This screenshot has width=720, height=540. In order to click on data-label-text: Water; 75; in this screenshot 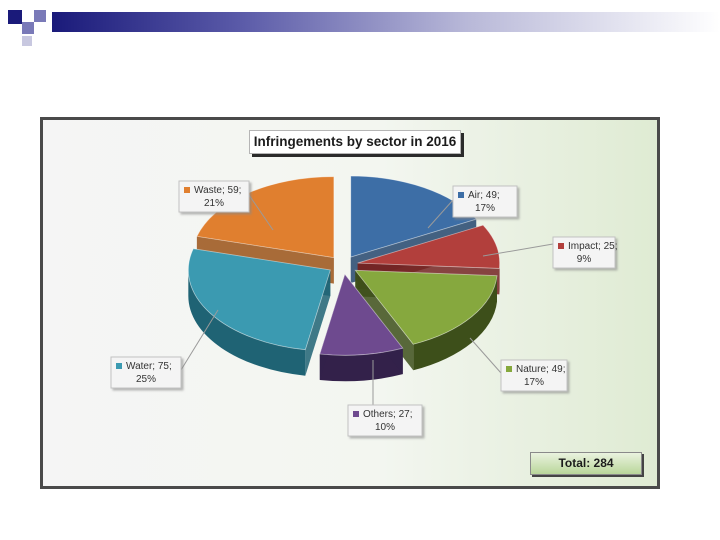, I will do `click(149, 366)`.